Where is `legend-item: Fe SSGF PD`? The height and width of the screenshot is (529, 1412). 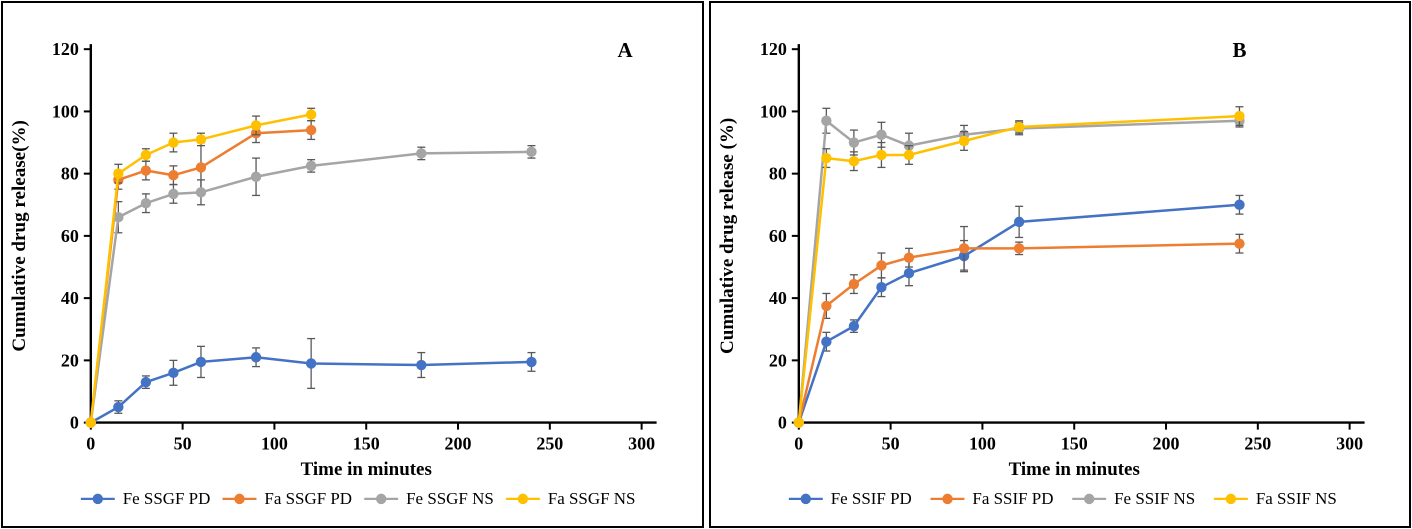
legend-item: Fe SSGF PD is located at coordinates (145, 498).